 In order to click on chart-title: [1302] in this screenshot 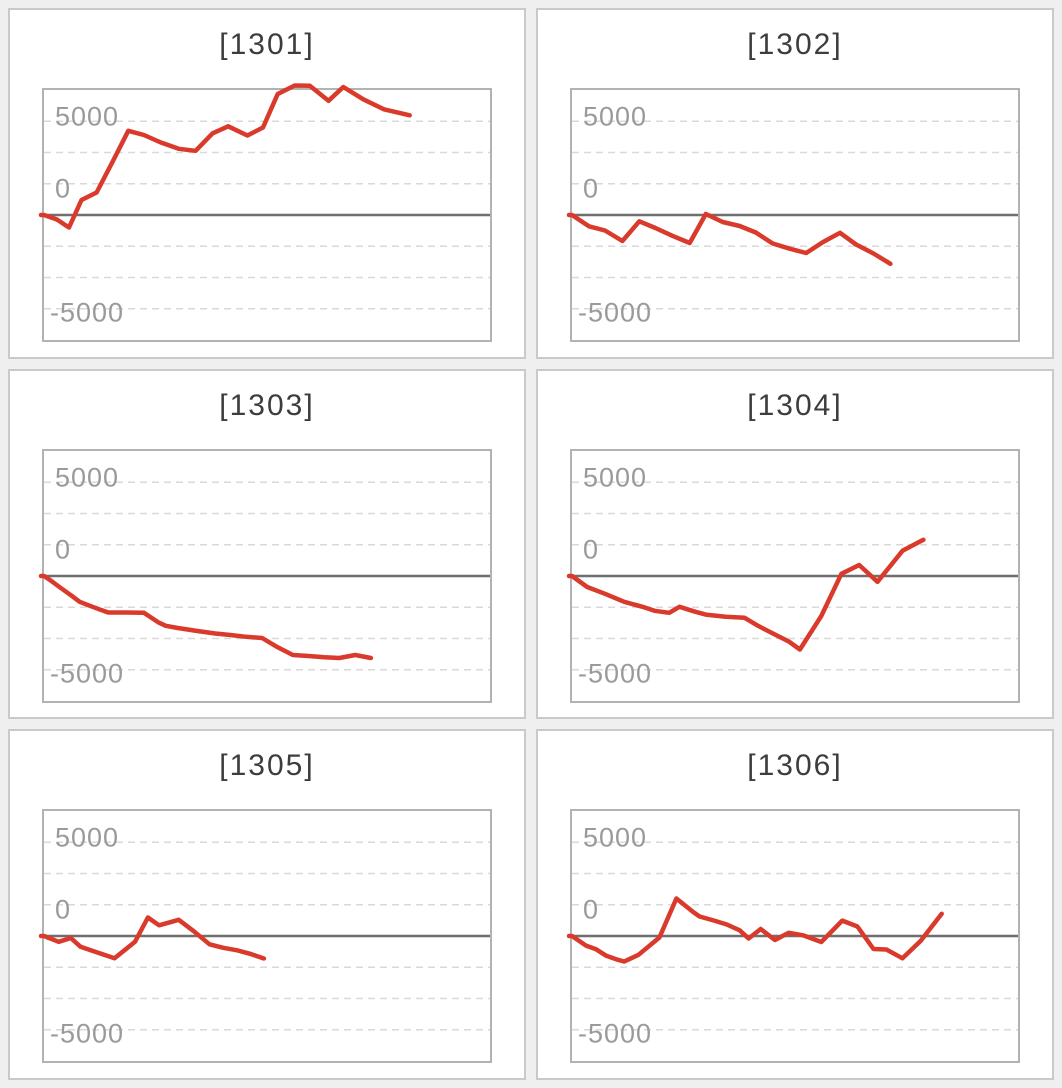, I will do `click(795, 44)`.